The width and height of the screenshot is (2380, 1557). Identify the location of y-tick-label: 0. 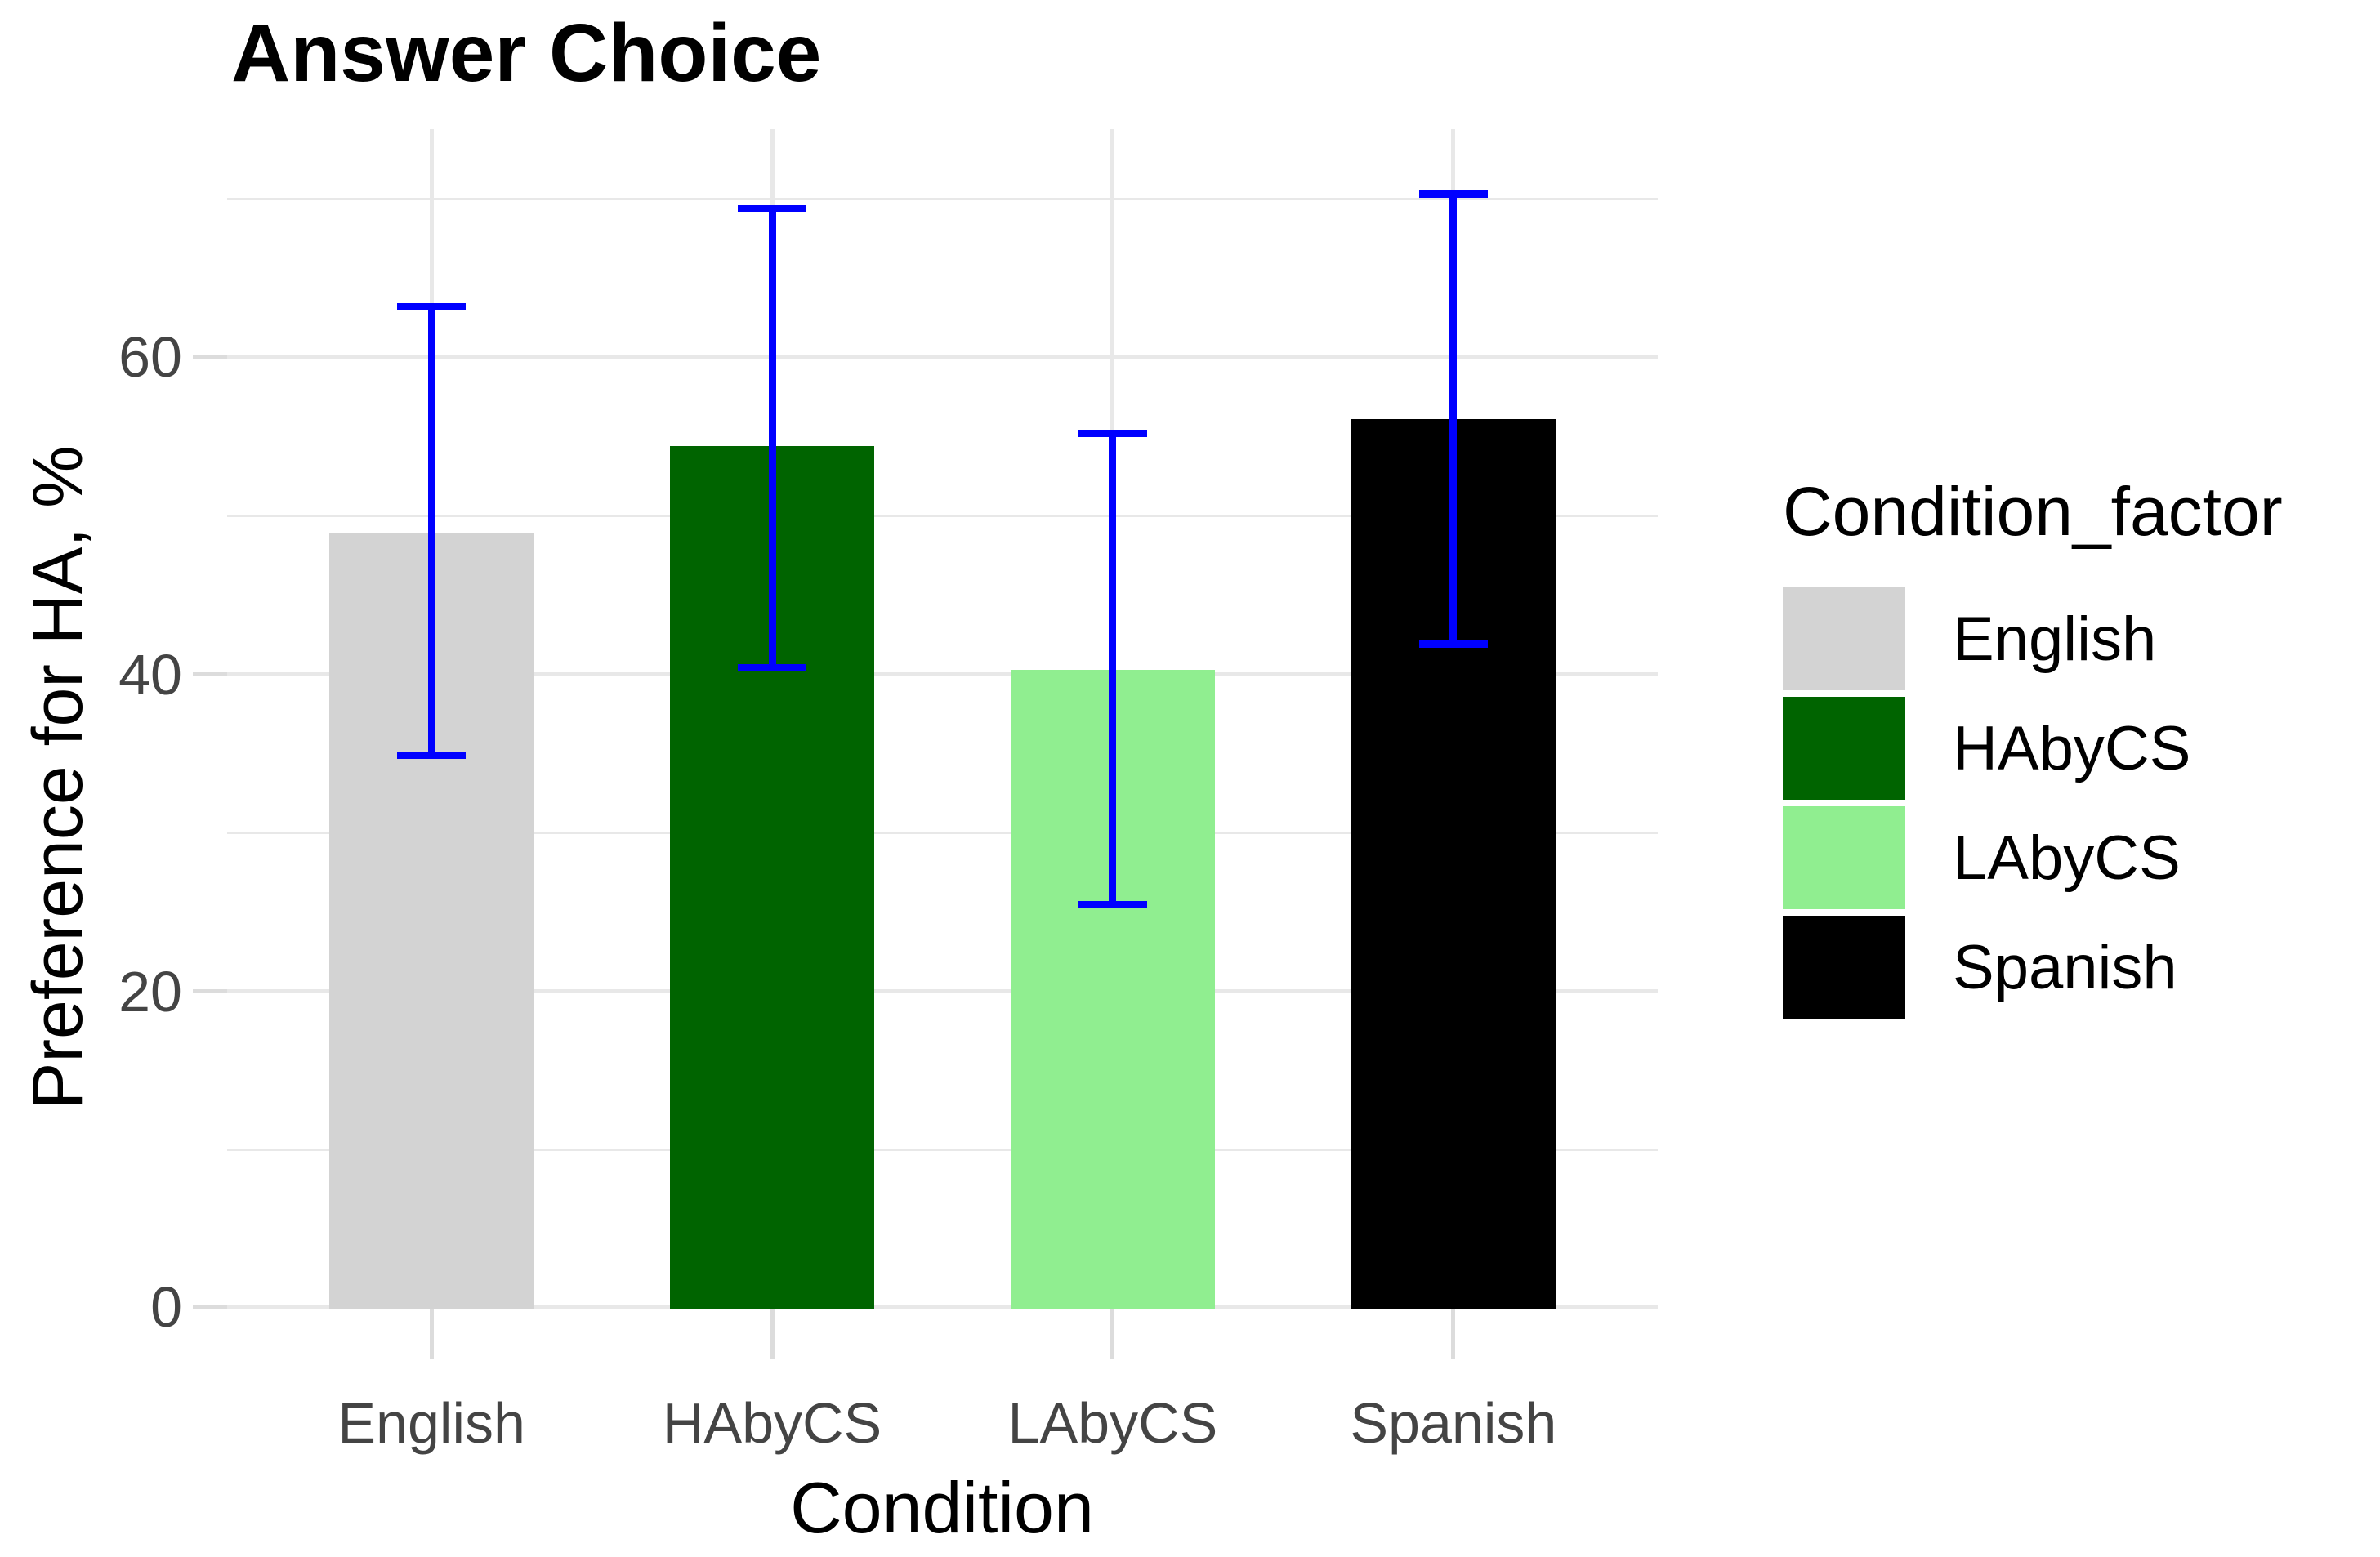
(166, 1306).